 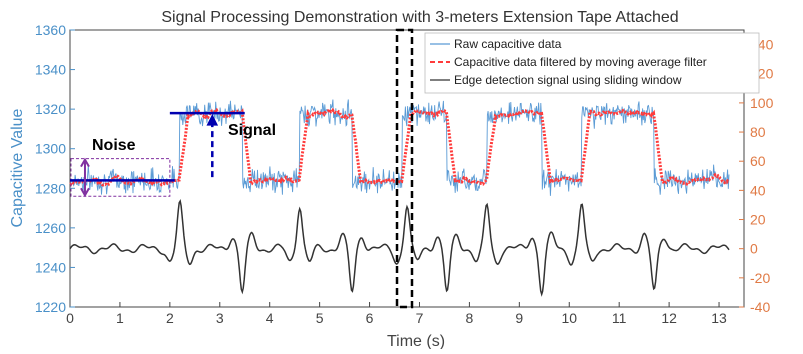 I want to click on y-tick-label-right: -40, so click(x=760, y=307).